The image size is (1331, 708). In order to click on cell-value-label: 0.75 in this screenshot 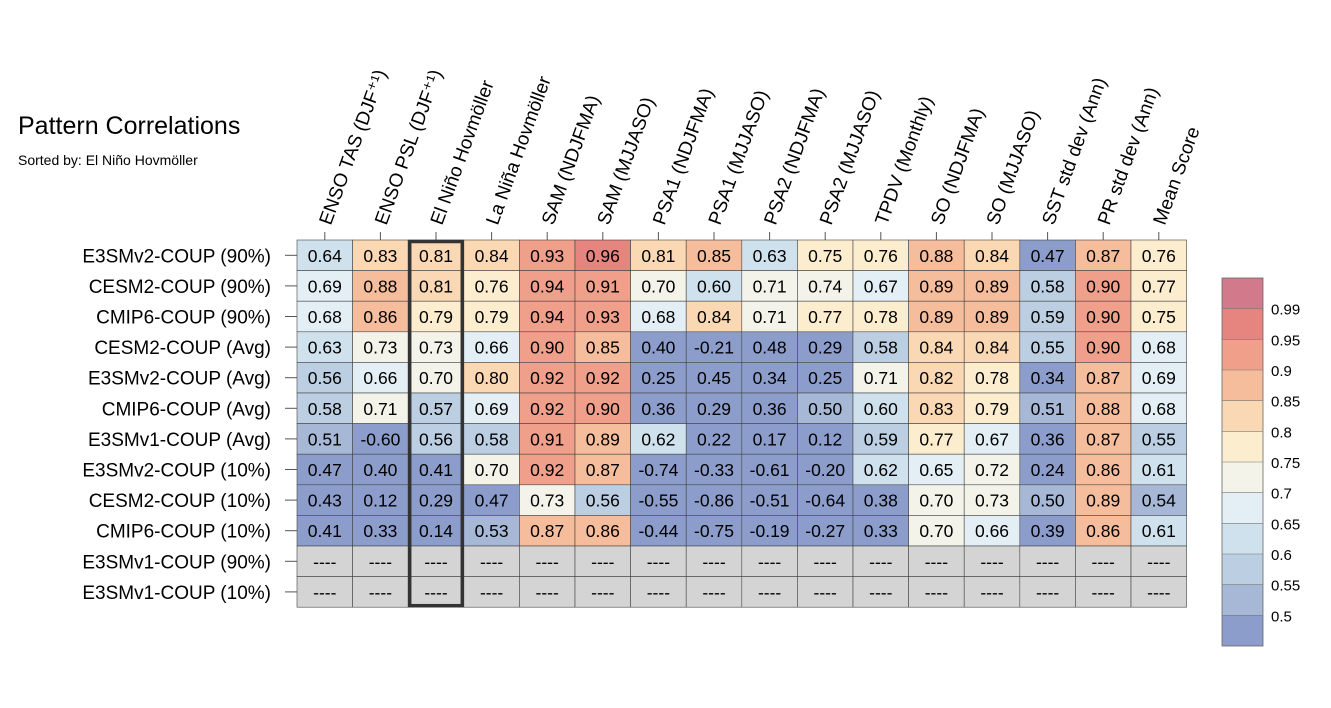, I will do `click(825, 256)`.